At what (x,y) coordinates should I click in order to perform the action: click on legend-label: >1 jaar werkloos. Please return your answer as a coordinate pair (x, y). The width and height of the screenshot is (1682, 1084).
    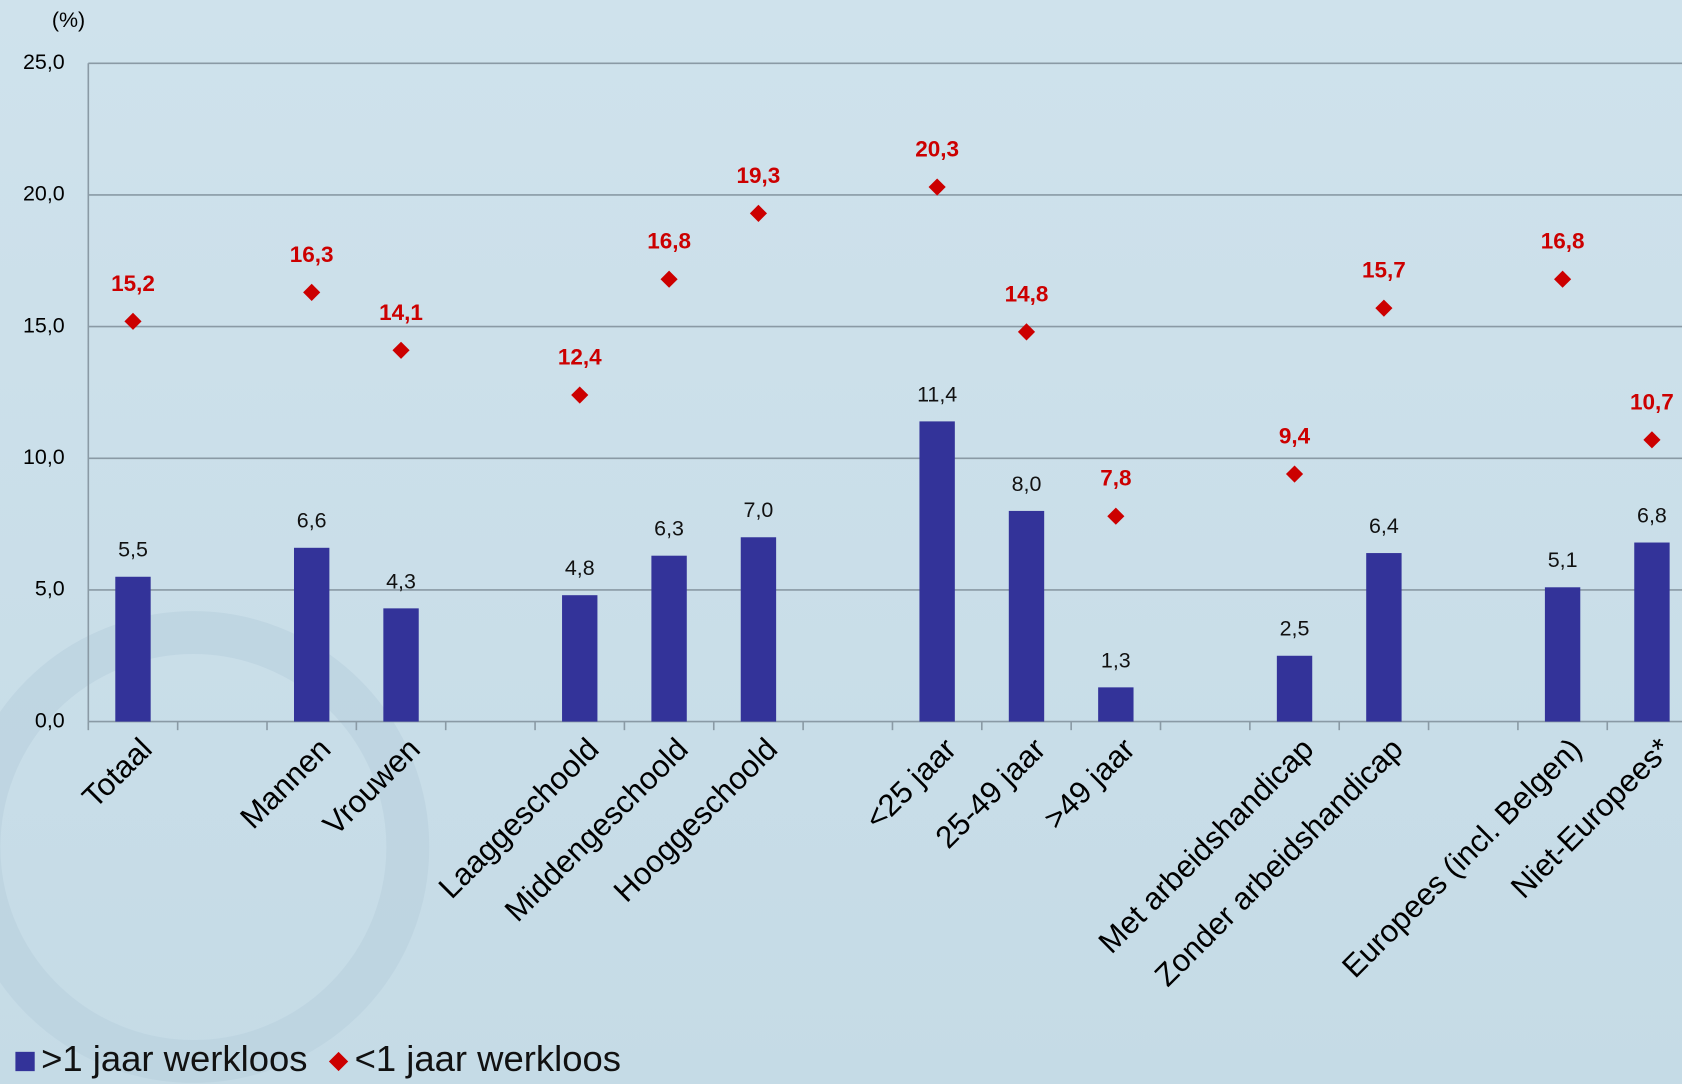
    Looking at the image, I should click on (174, 1058).